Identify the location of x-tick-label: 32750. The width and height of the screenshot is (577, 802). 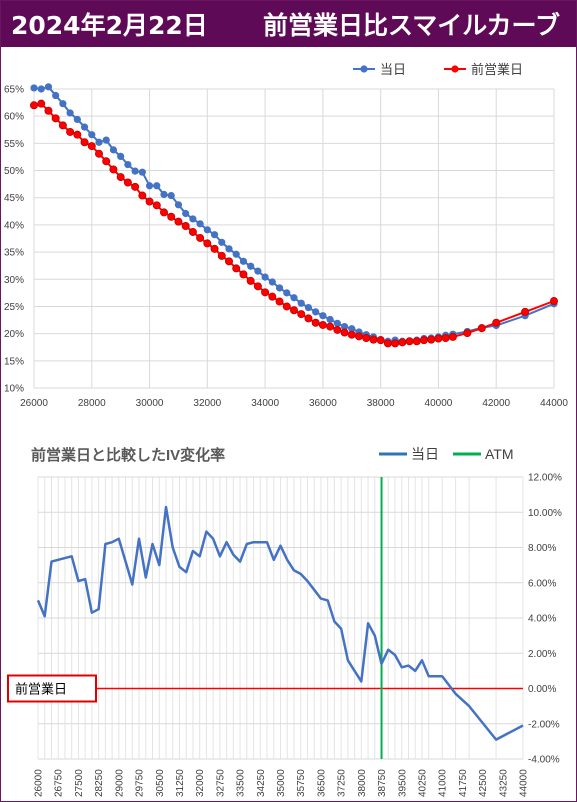
(220, 783).